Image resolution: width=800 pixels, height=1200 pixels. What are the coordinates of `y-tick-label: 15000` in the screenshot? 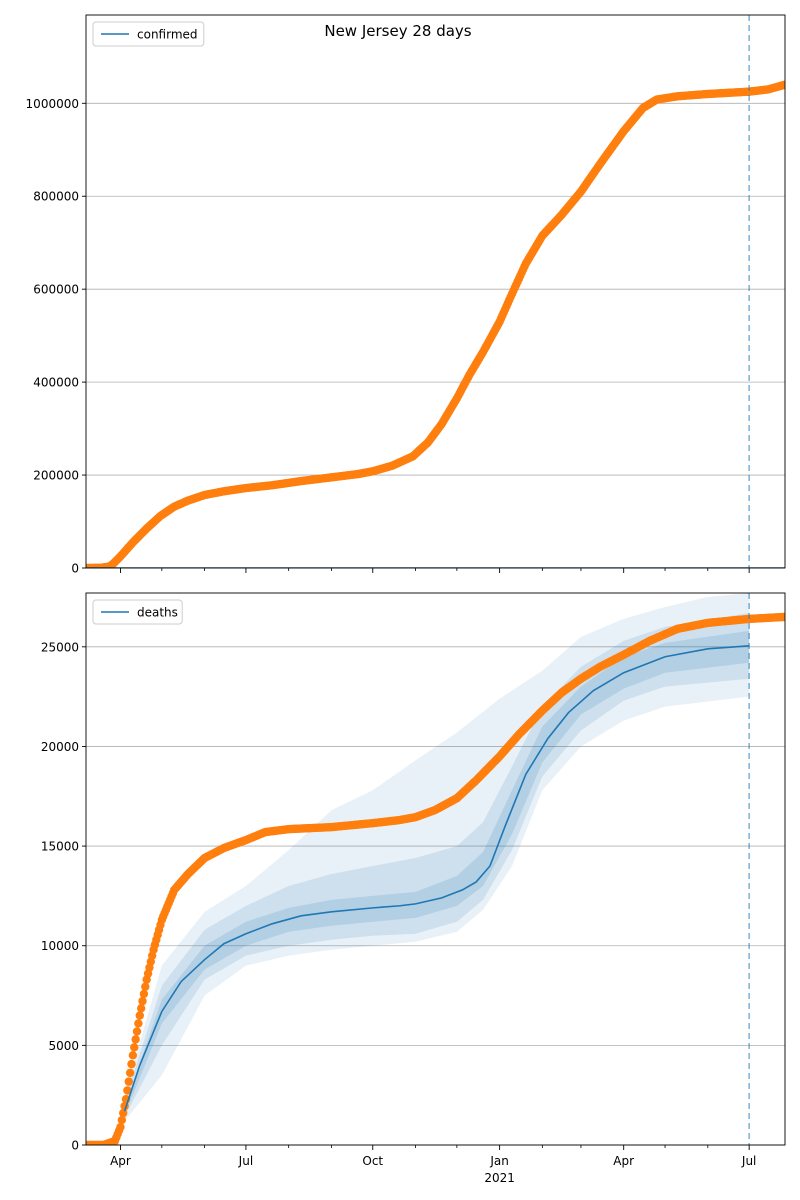 It's located at (60, 847).